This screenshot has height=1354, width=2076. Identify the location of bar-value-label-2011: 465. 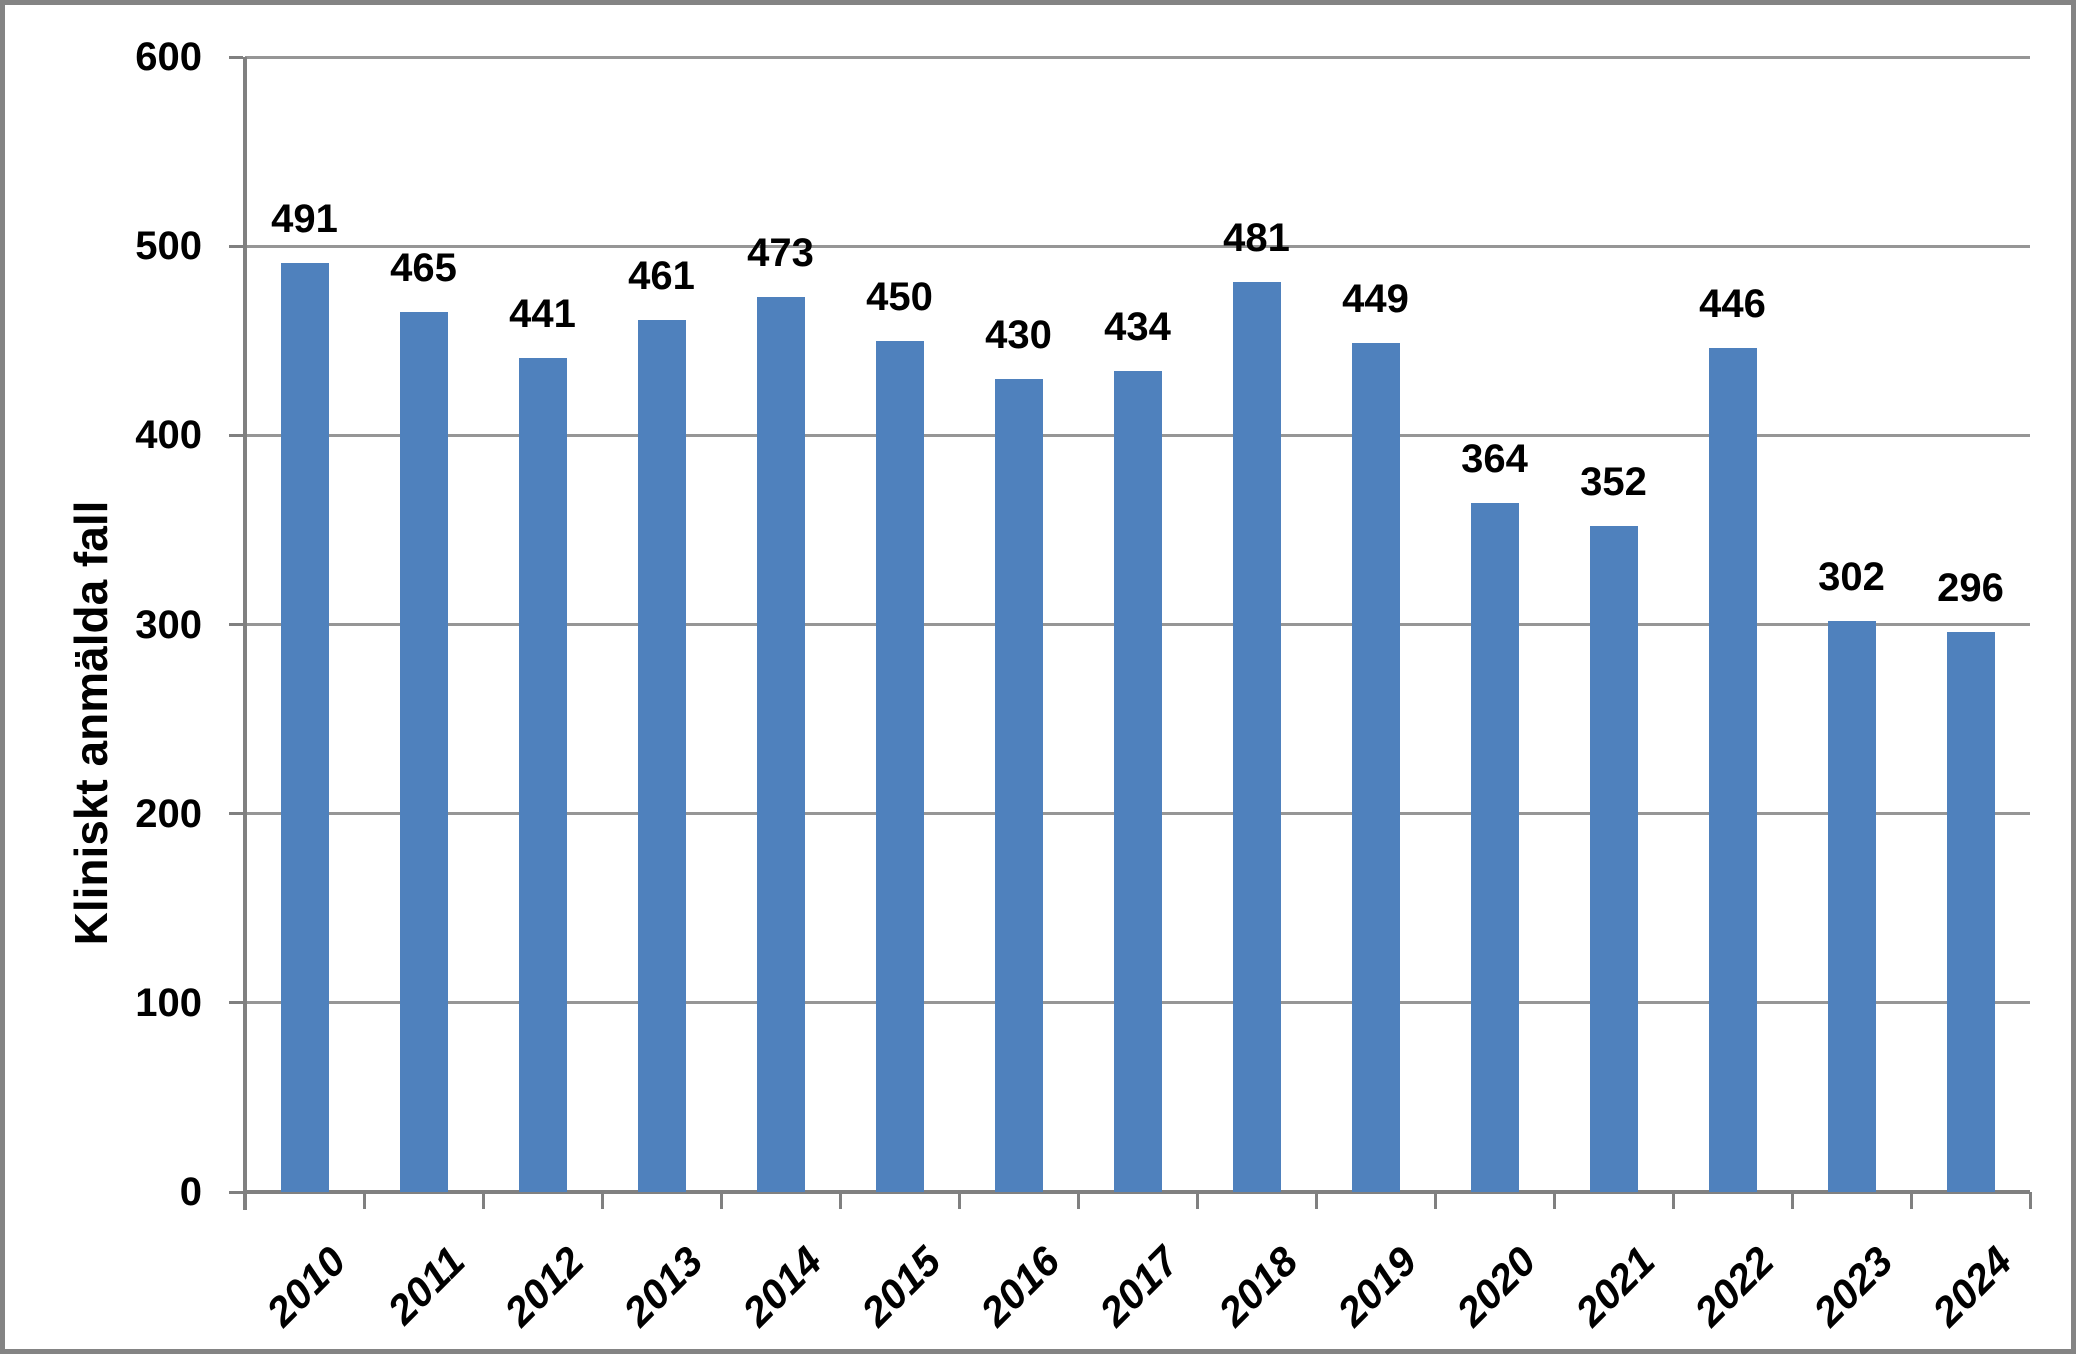
(423, 268).